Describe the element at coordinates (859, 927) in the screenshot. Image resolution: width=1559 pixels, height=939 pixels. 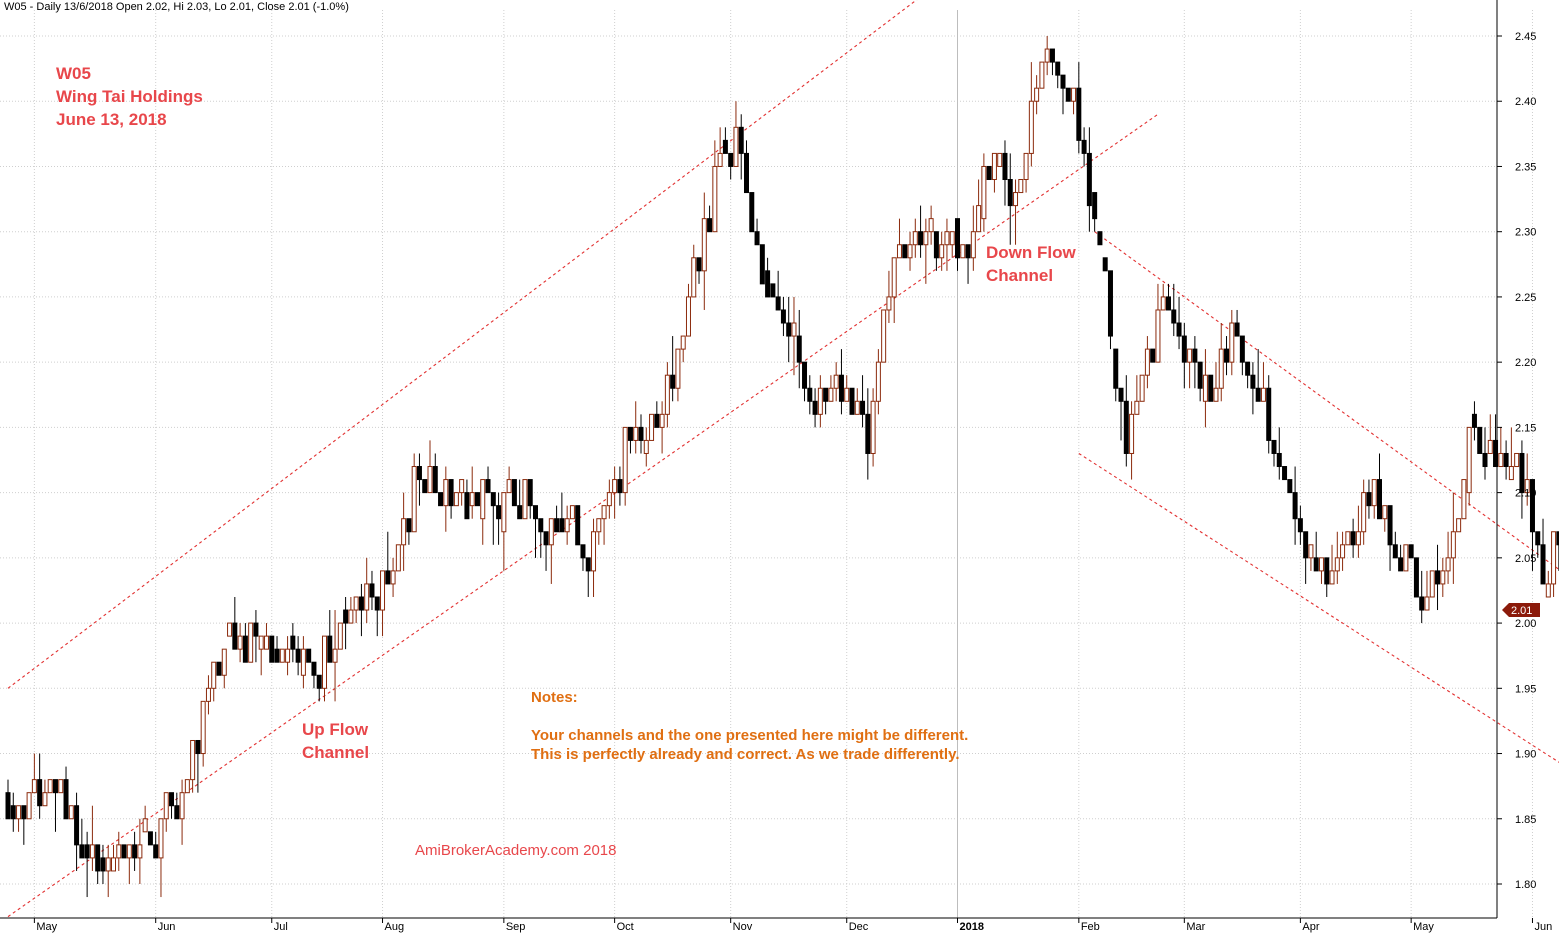
I see `x-tick-label: Dec` at that location.